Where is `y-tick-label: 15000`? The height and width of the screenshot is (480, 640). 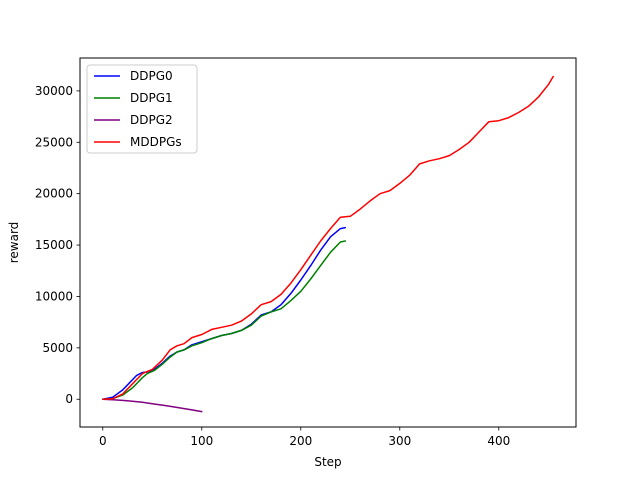 y-tick-label: 15000 is located at coordinates (54, 245).